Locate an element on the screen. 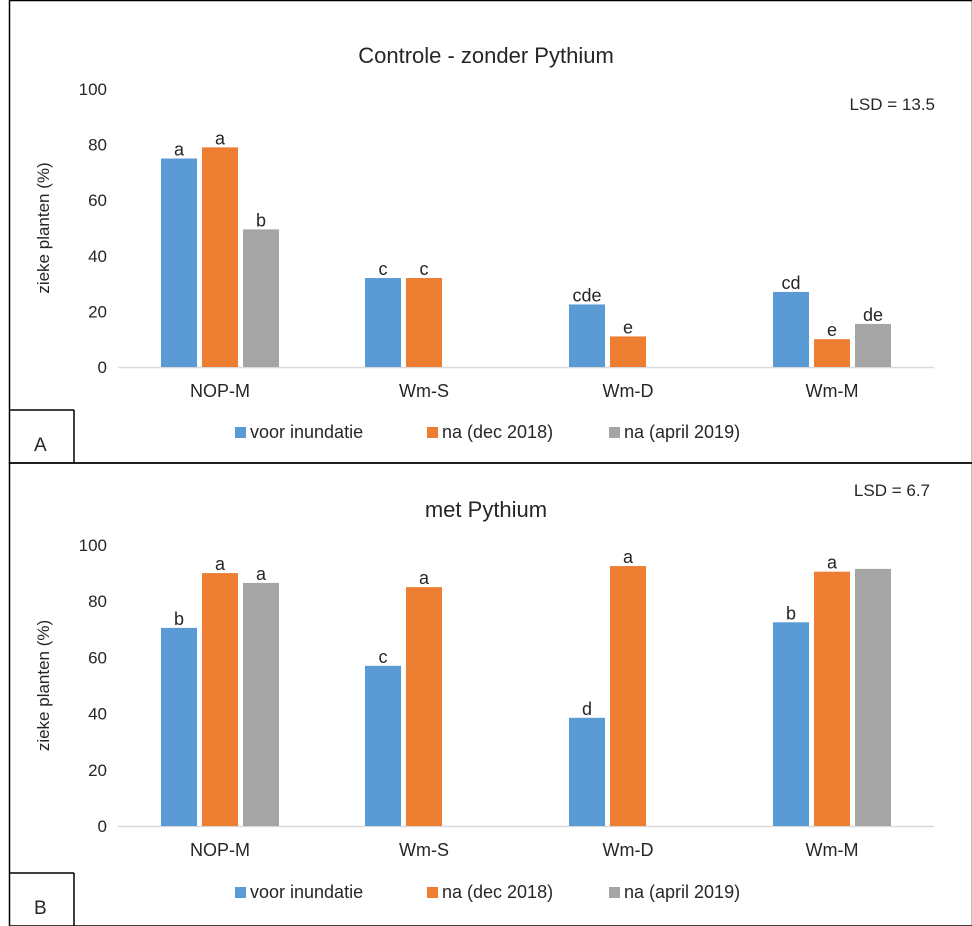  panel-a-y-tick-label: 80 is located at coordinates (97, 145).